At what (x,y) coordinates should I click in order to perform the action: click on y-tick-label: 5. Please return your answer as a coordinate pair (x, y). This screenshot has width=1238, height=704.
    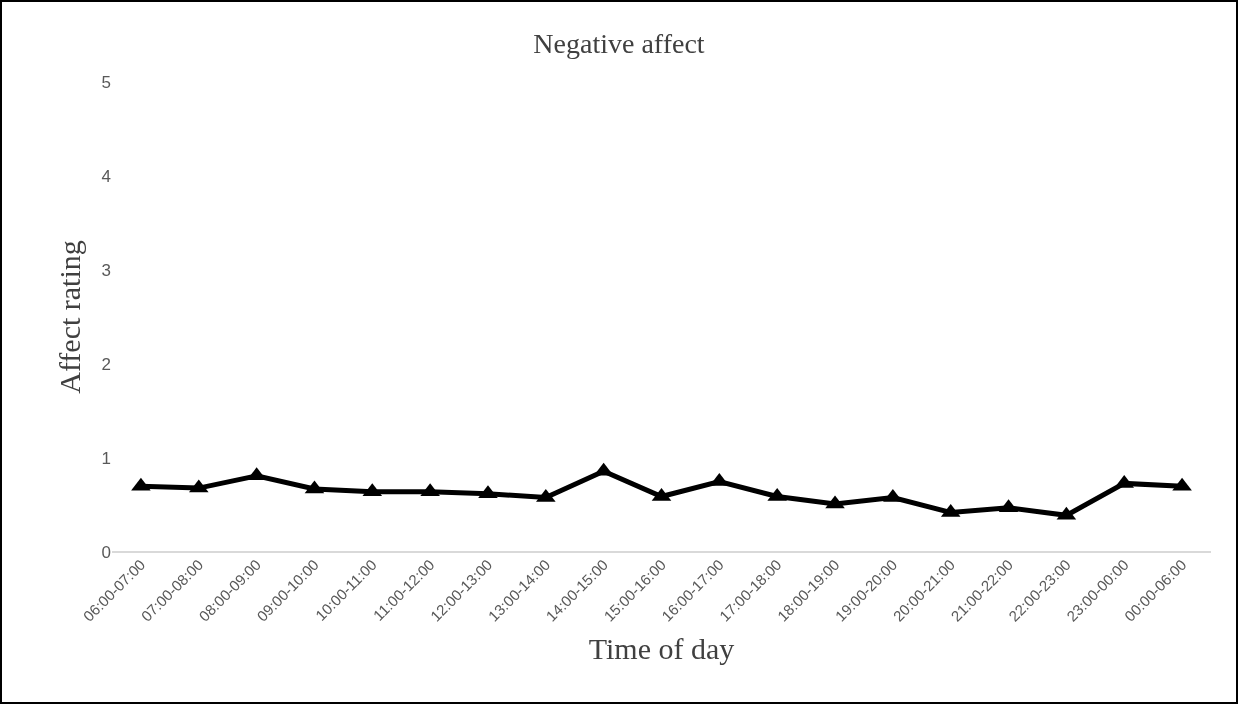
    Looking at the image, I should click on (106, 82).